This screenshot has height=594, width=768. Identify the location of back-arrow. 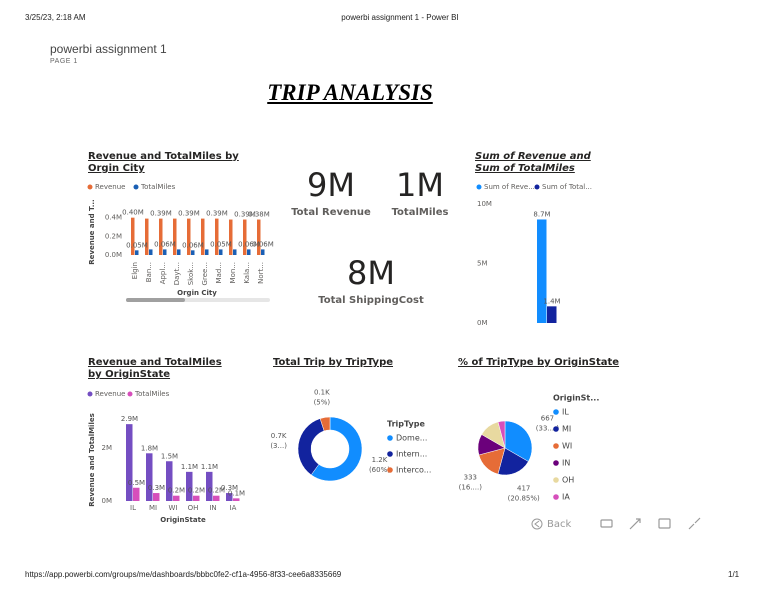
(537, 524).